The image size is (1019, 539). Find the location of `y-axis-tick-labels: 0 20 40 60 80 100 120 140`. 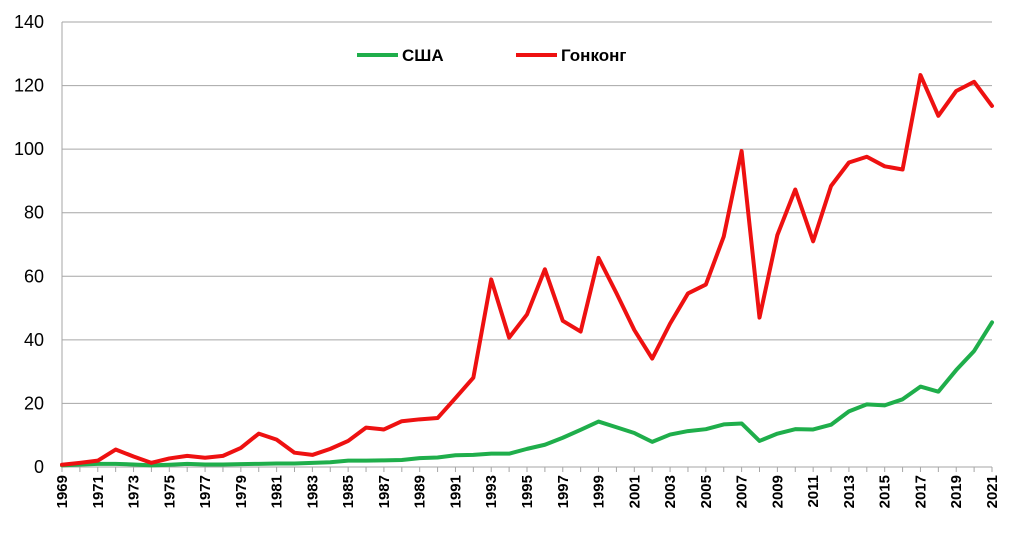

y-axis-tick-labels: 0 20 40 60 80 100 120 140 is located at coordinates (29, 244).